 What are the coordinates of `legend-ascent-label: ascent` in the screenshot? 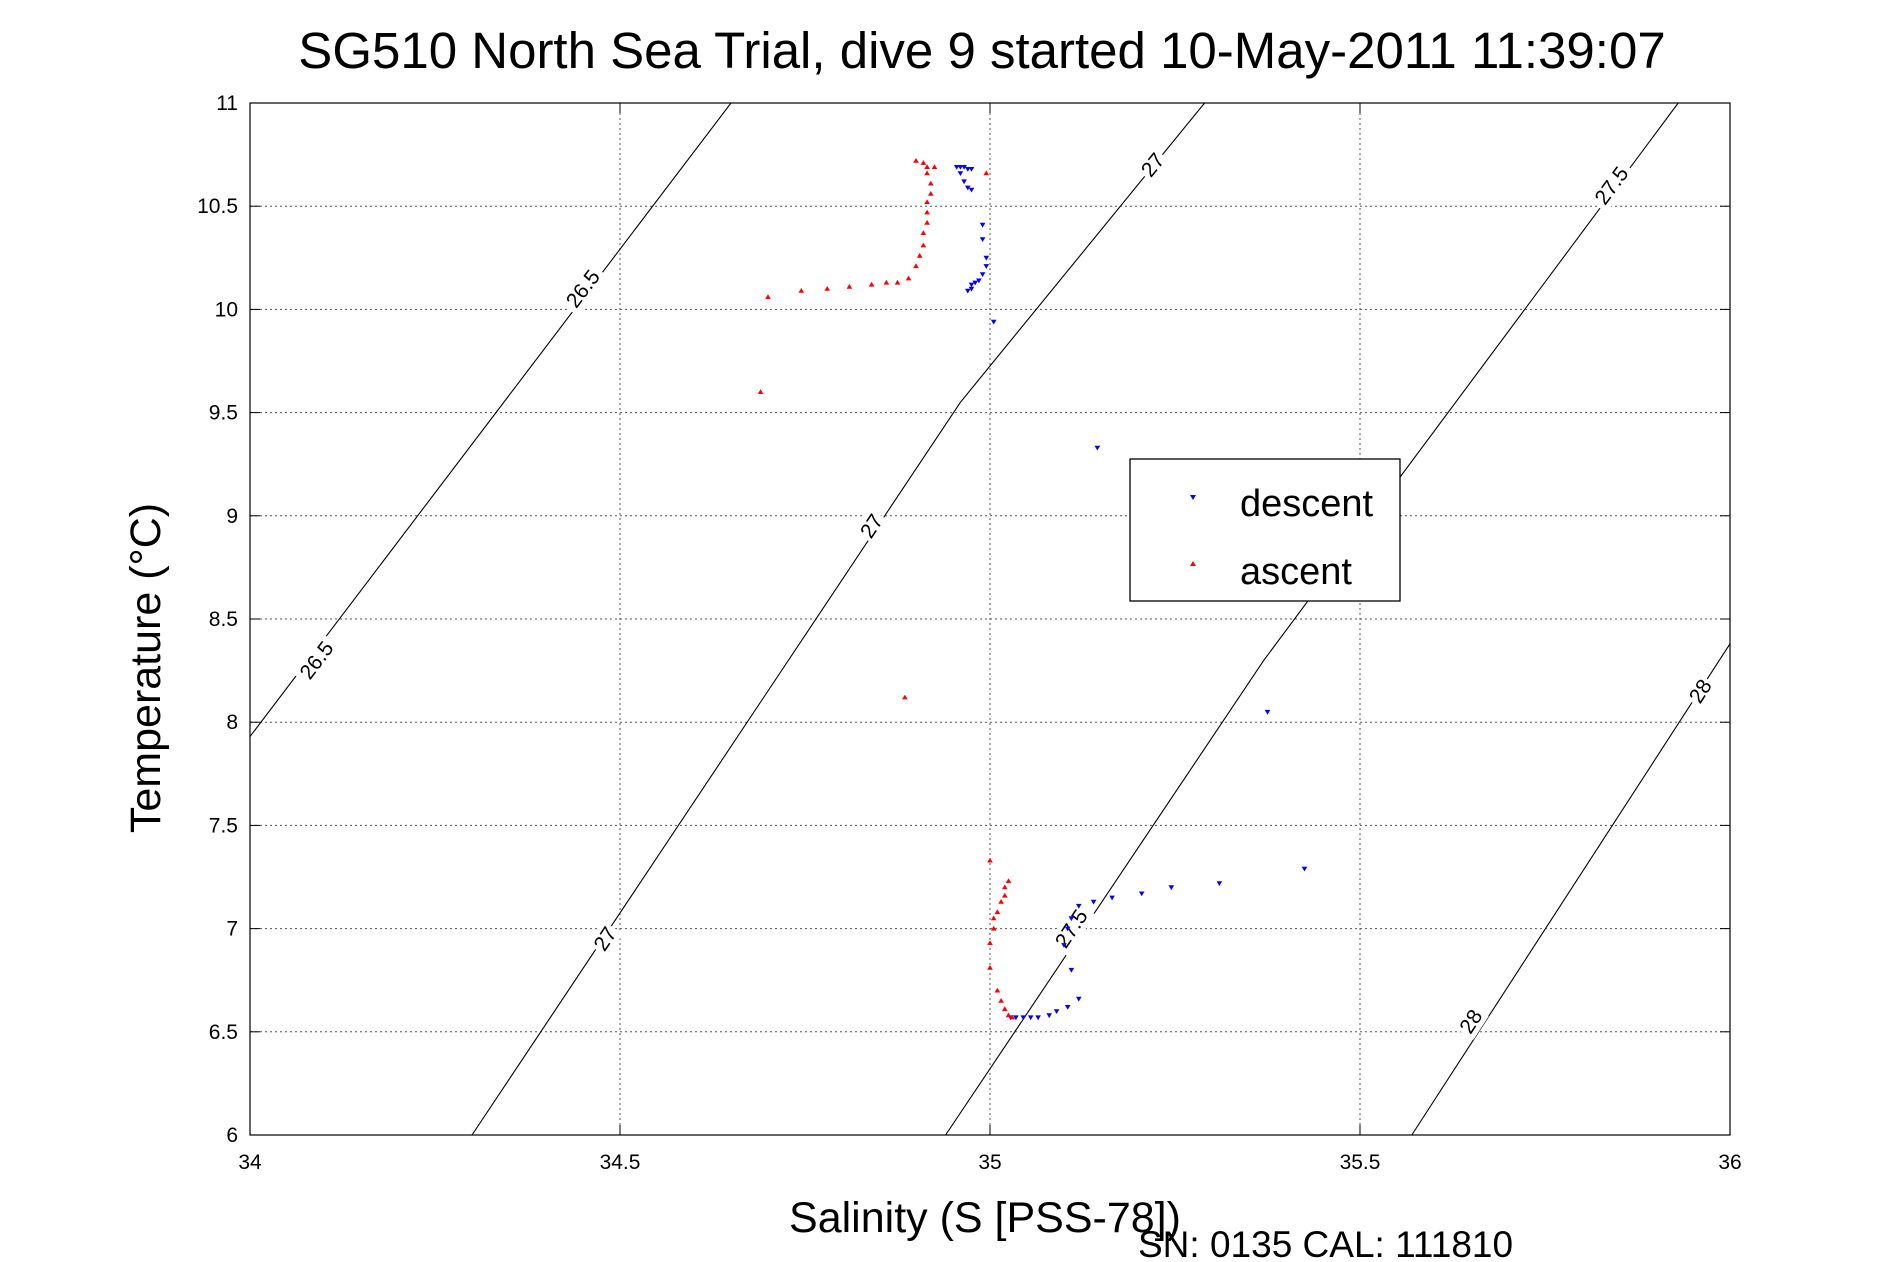 It's located at (1296, 572).